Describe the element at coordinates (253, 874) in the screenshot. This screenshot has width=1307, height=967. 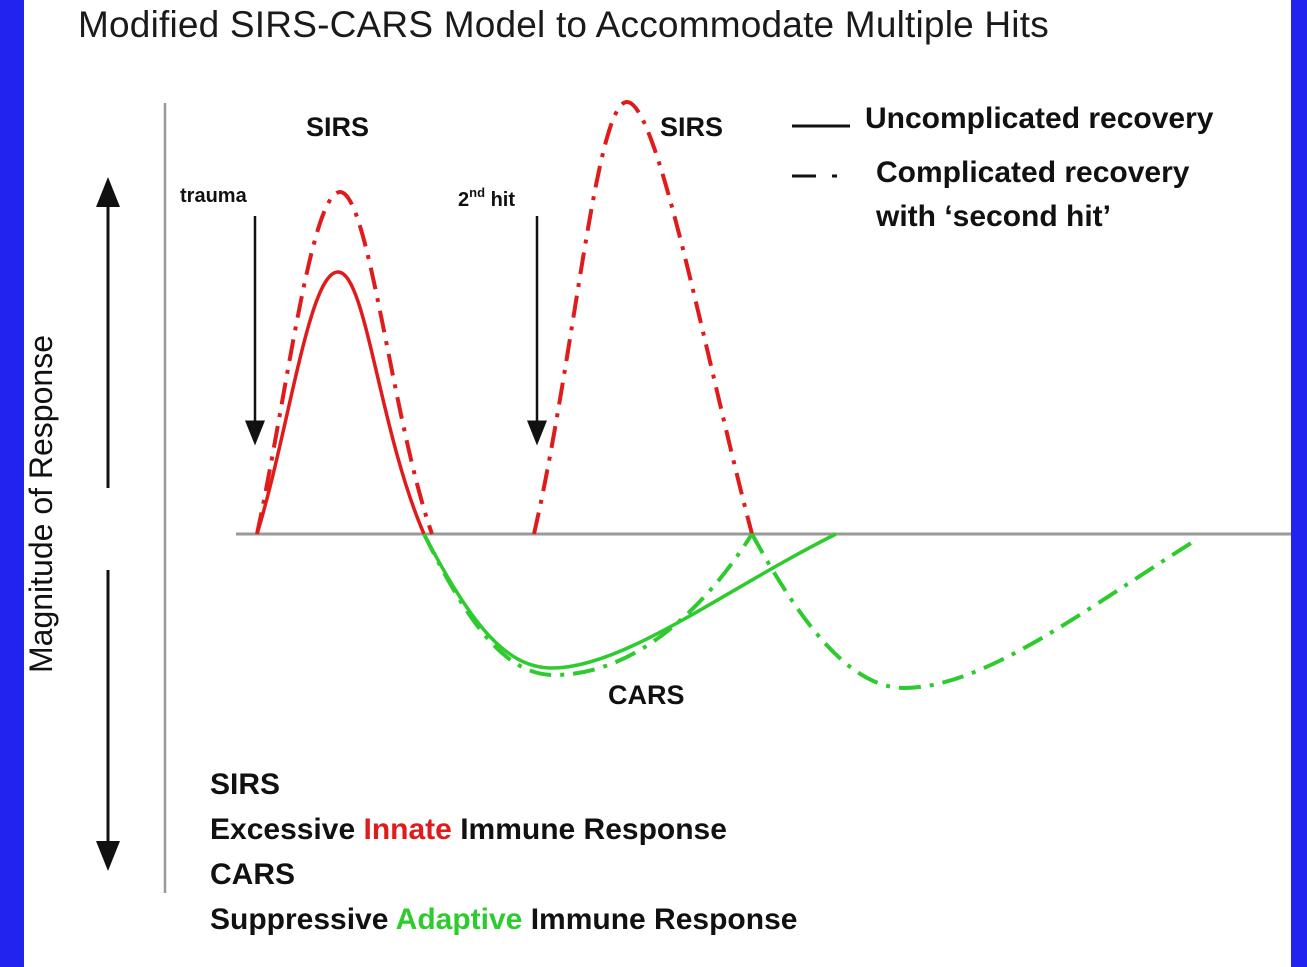
I see `footer-cars-heading: CARS` at that location.